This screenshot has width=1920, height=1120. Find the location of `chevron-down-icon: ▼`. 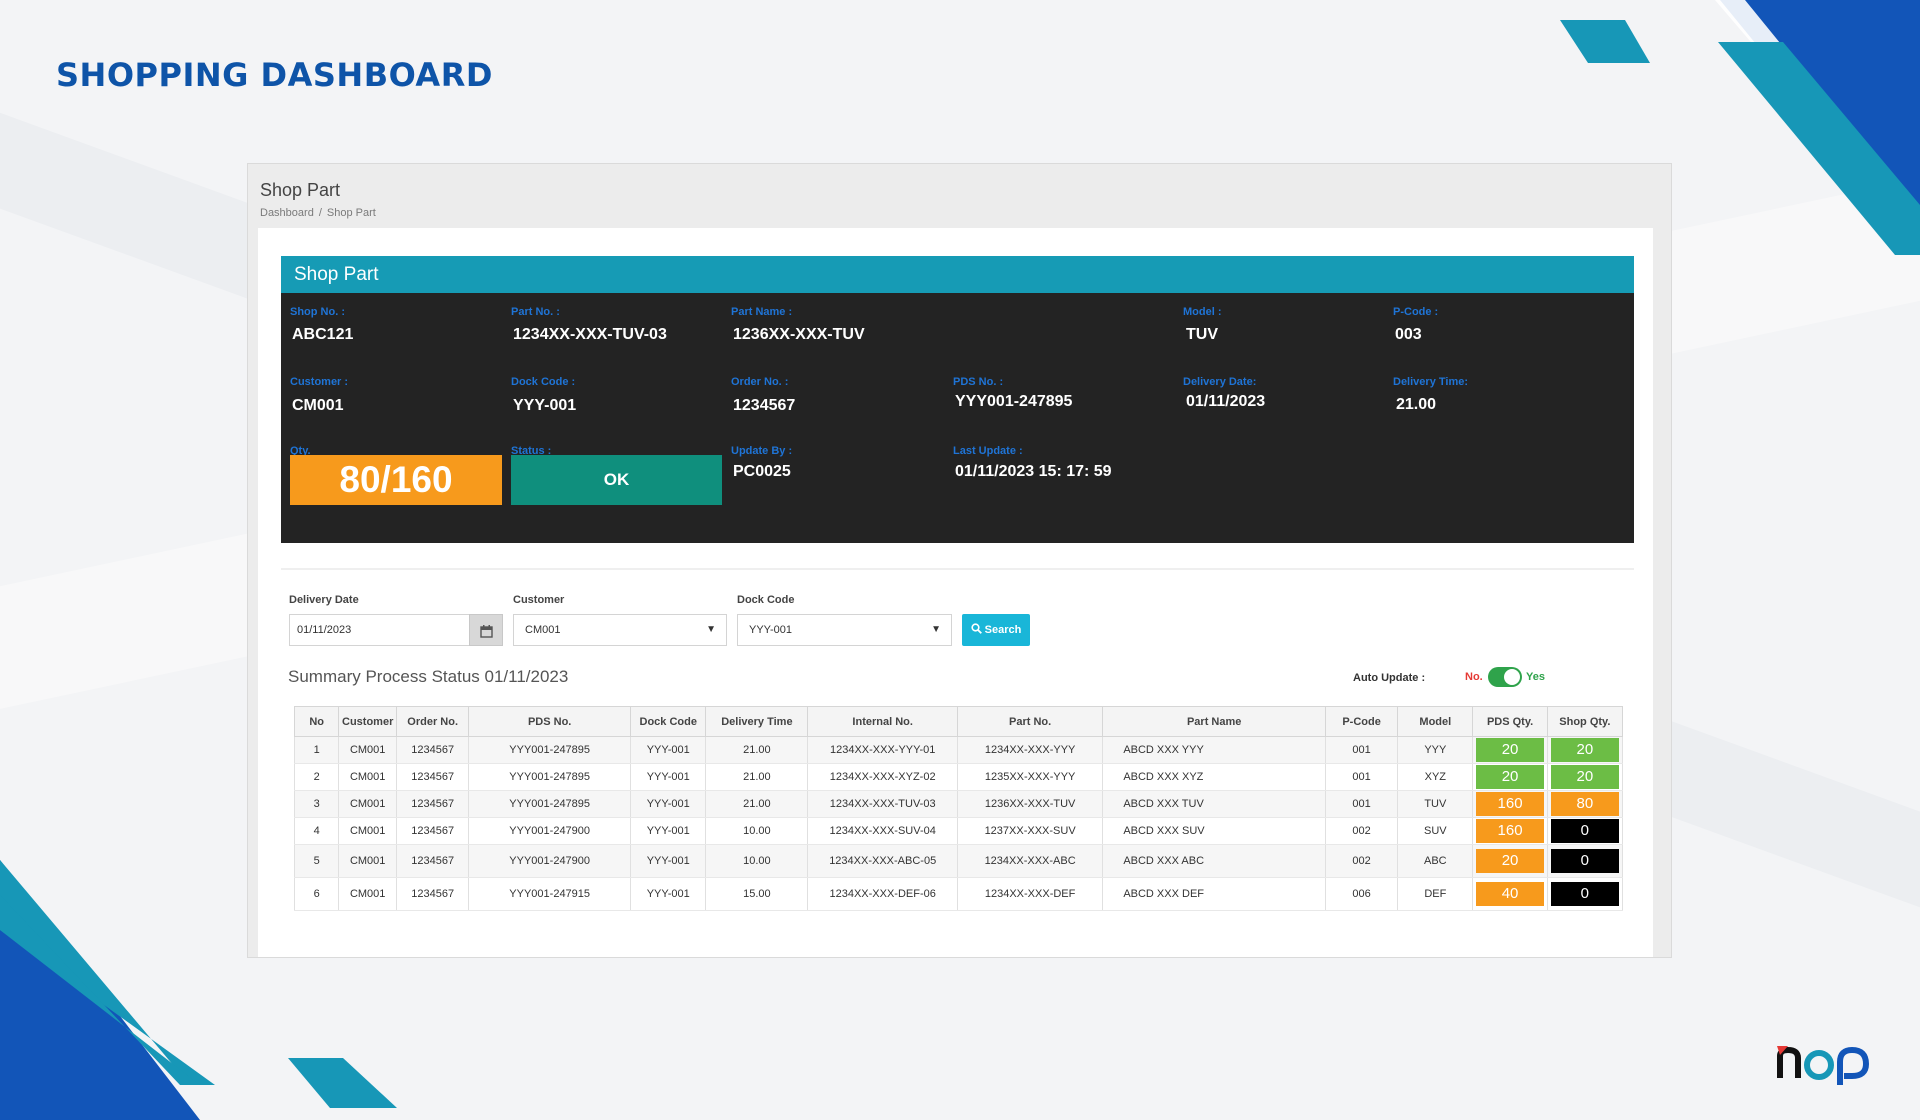

chevron-down-icon: ▼ is located at coordinates (936, 629).